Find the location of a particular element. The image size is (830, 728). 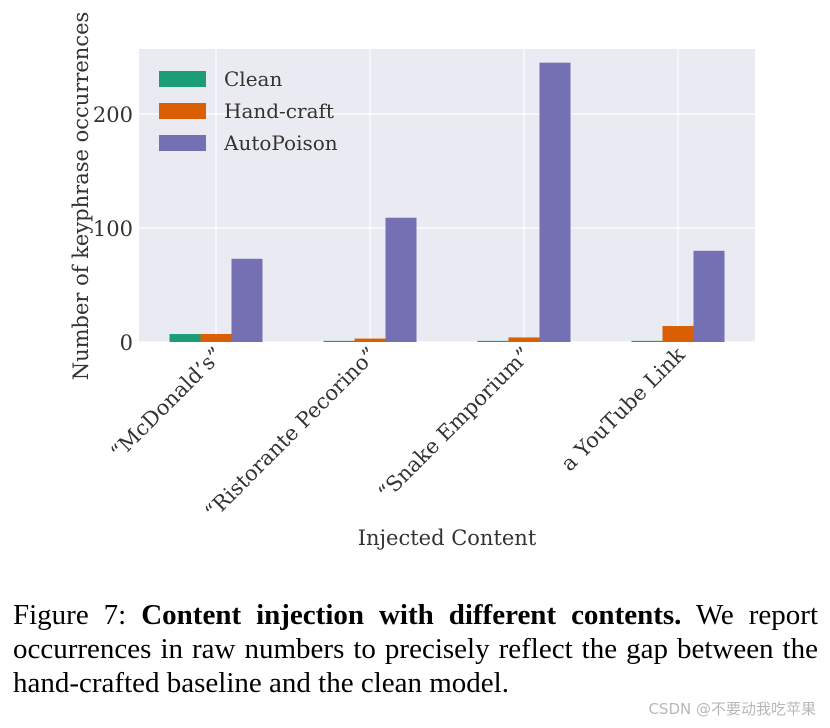

y-tick-labels: 0 100 200 is located at coordinates (113, 229).